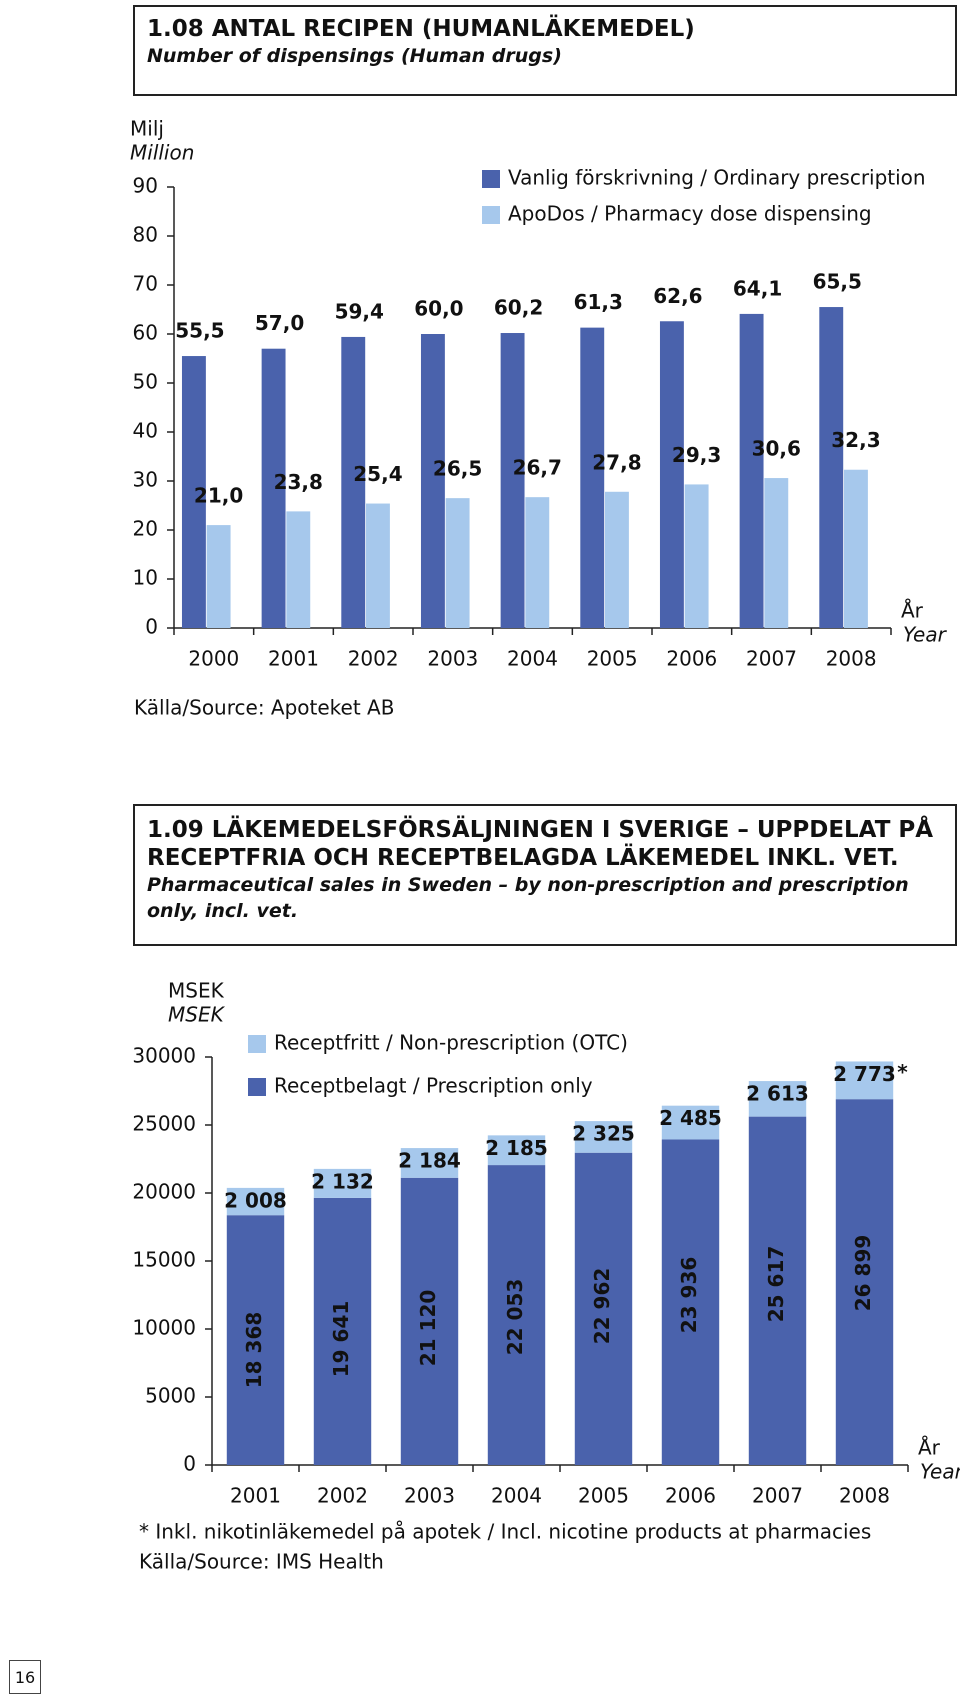 The height and width of the screenshot is (1707, 960). I want to click on y-axis-label: MSEK, so click(197, 1015).